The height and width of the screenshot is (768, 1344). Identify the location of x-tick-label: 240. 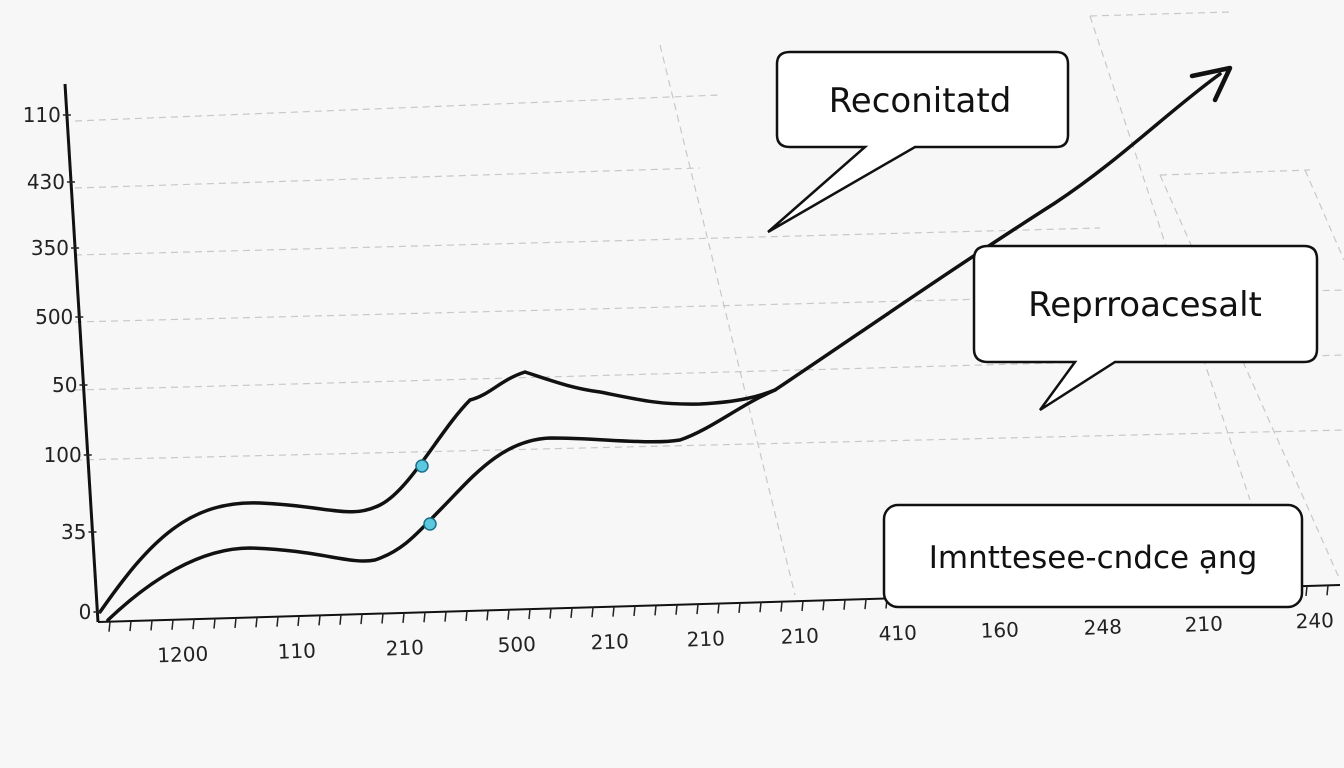
(1314, 620).